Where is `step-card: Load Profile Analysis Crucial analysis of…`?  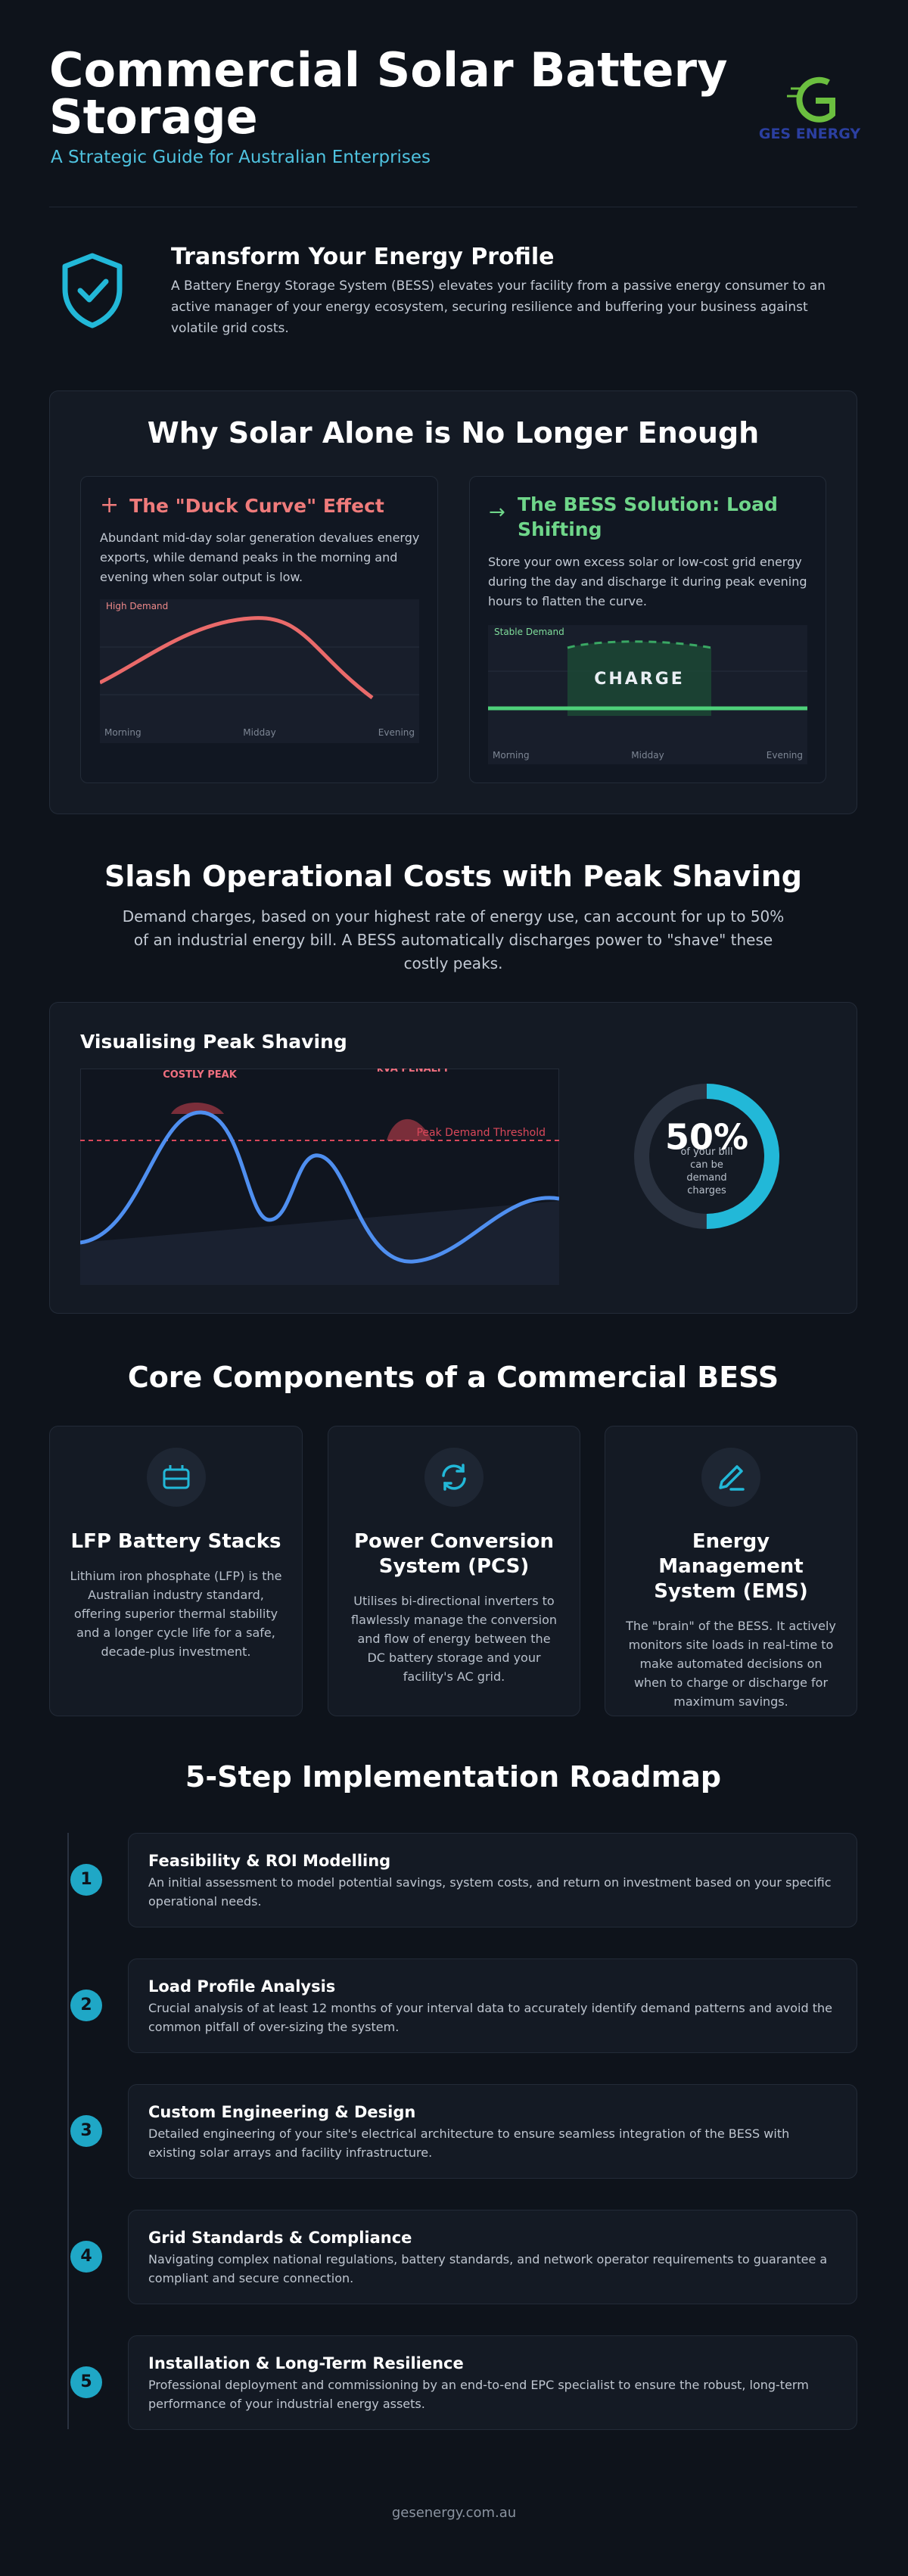
step-card: Load Profile Analysis Crucial analysis of… is located at coordinates (493, 2005).